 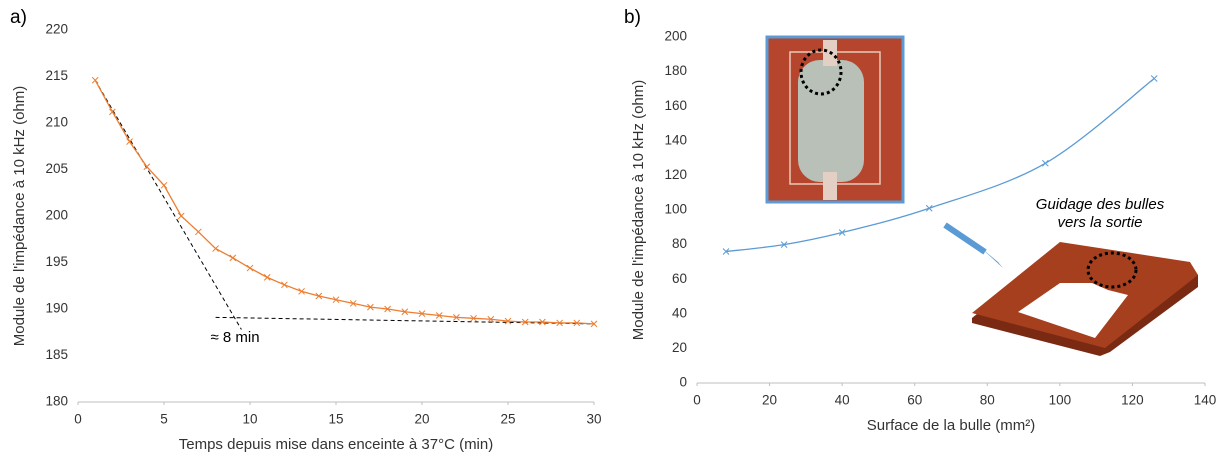 What do you see at coordinates (679, 312) in the screenshot?
I see `y-tick-label: 40` at bounding box center [679, 312].